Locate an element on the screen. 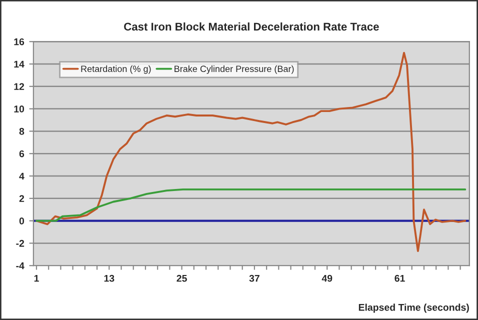  x-tick-label: 13 is located at coordinates (109, 278).